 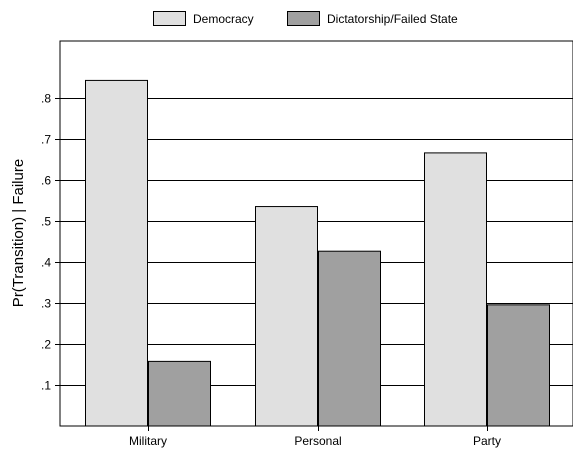 What do you see at coordinates (46, 140) in the screenshot?
I see `y-tick-label: .7` at bounding box center [46, 140].